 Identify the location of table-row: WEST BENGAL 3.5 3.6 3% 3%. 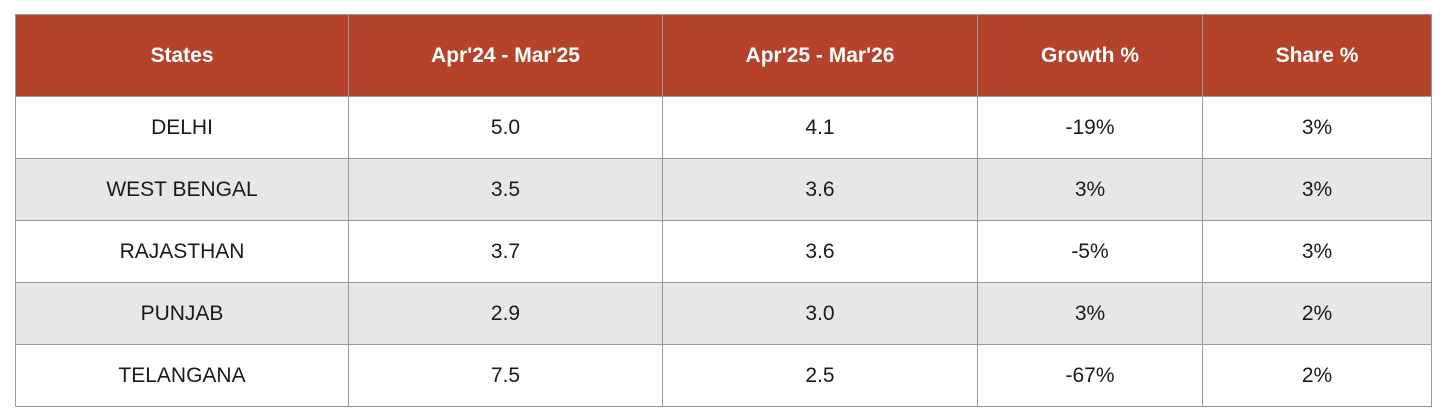
(723, 189).